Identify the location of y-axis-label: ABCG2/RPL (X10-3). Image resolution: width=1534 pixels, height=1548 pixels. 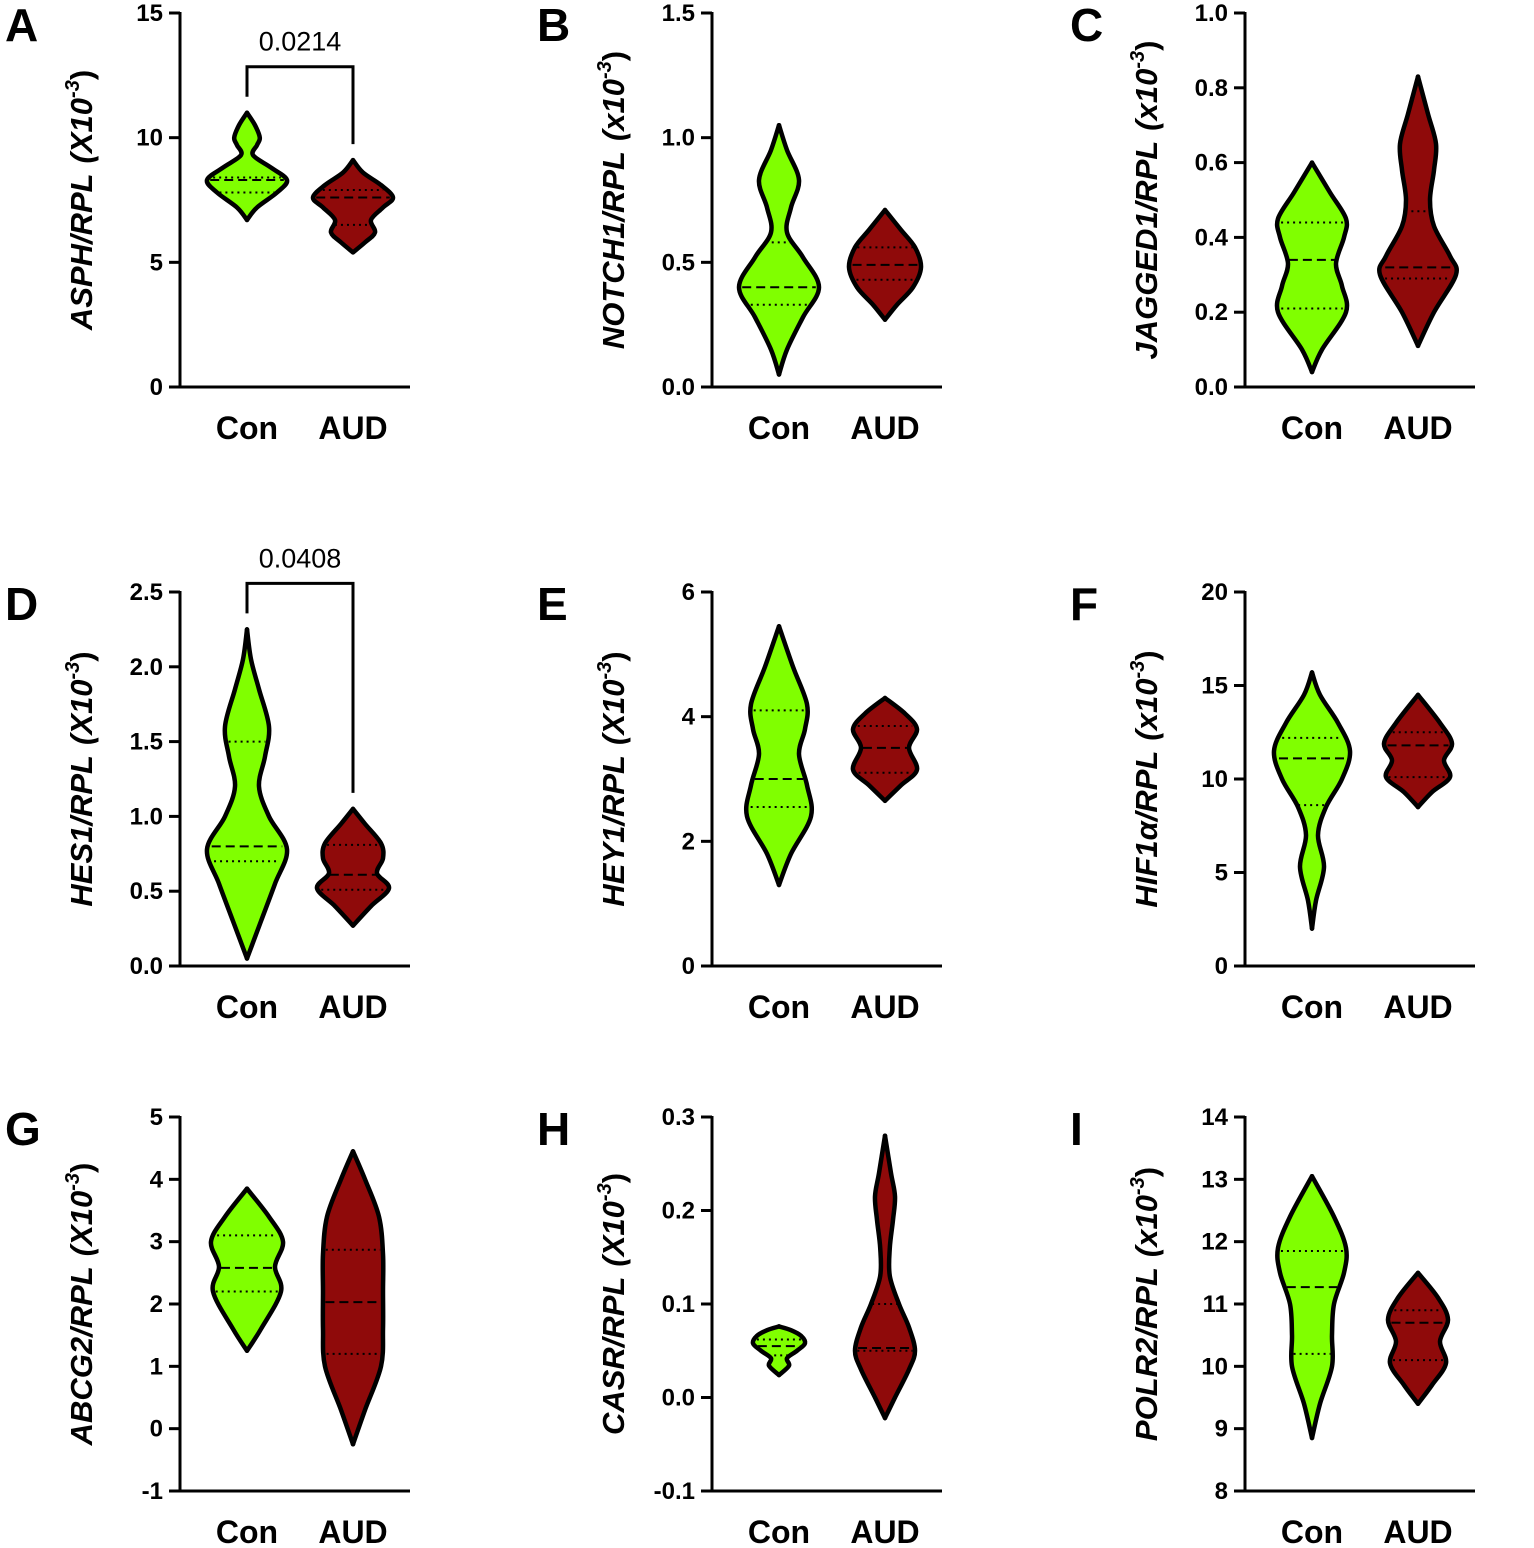
(80, 1305).